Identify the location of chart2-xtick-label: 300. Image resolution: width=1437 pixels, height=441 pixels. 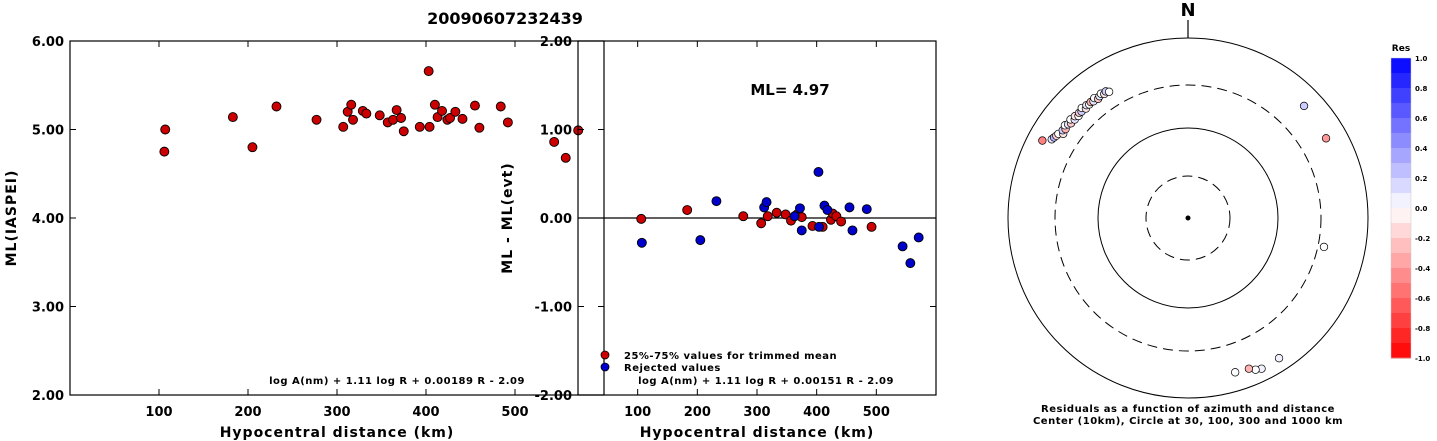
(756, 412).